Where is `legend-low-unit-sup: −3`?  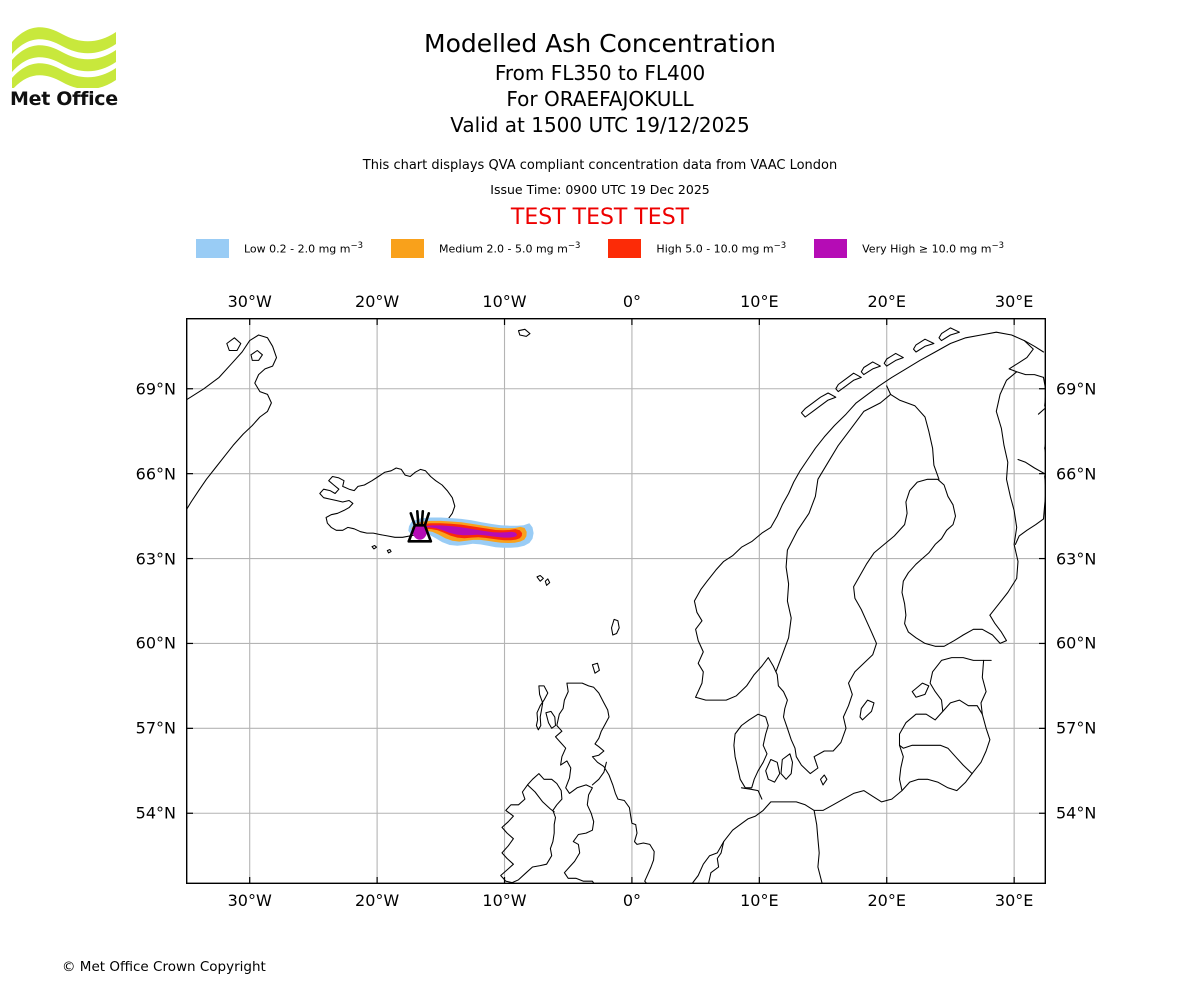
legend-low-unit-sup: −3 is located at coordinates (357, 246).